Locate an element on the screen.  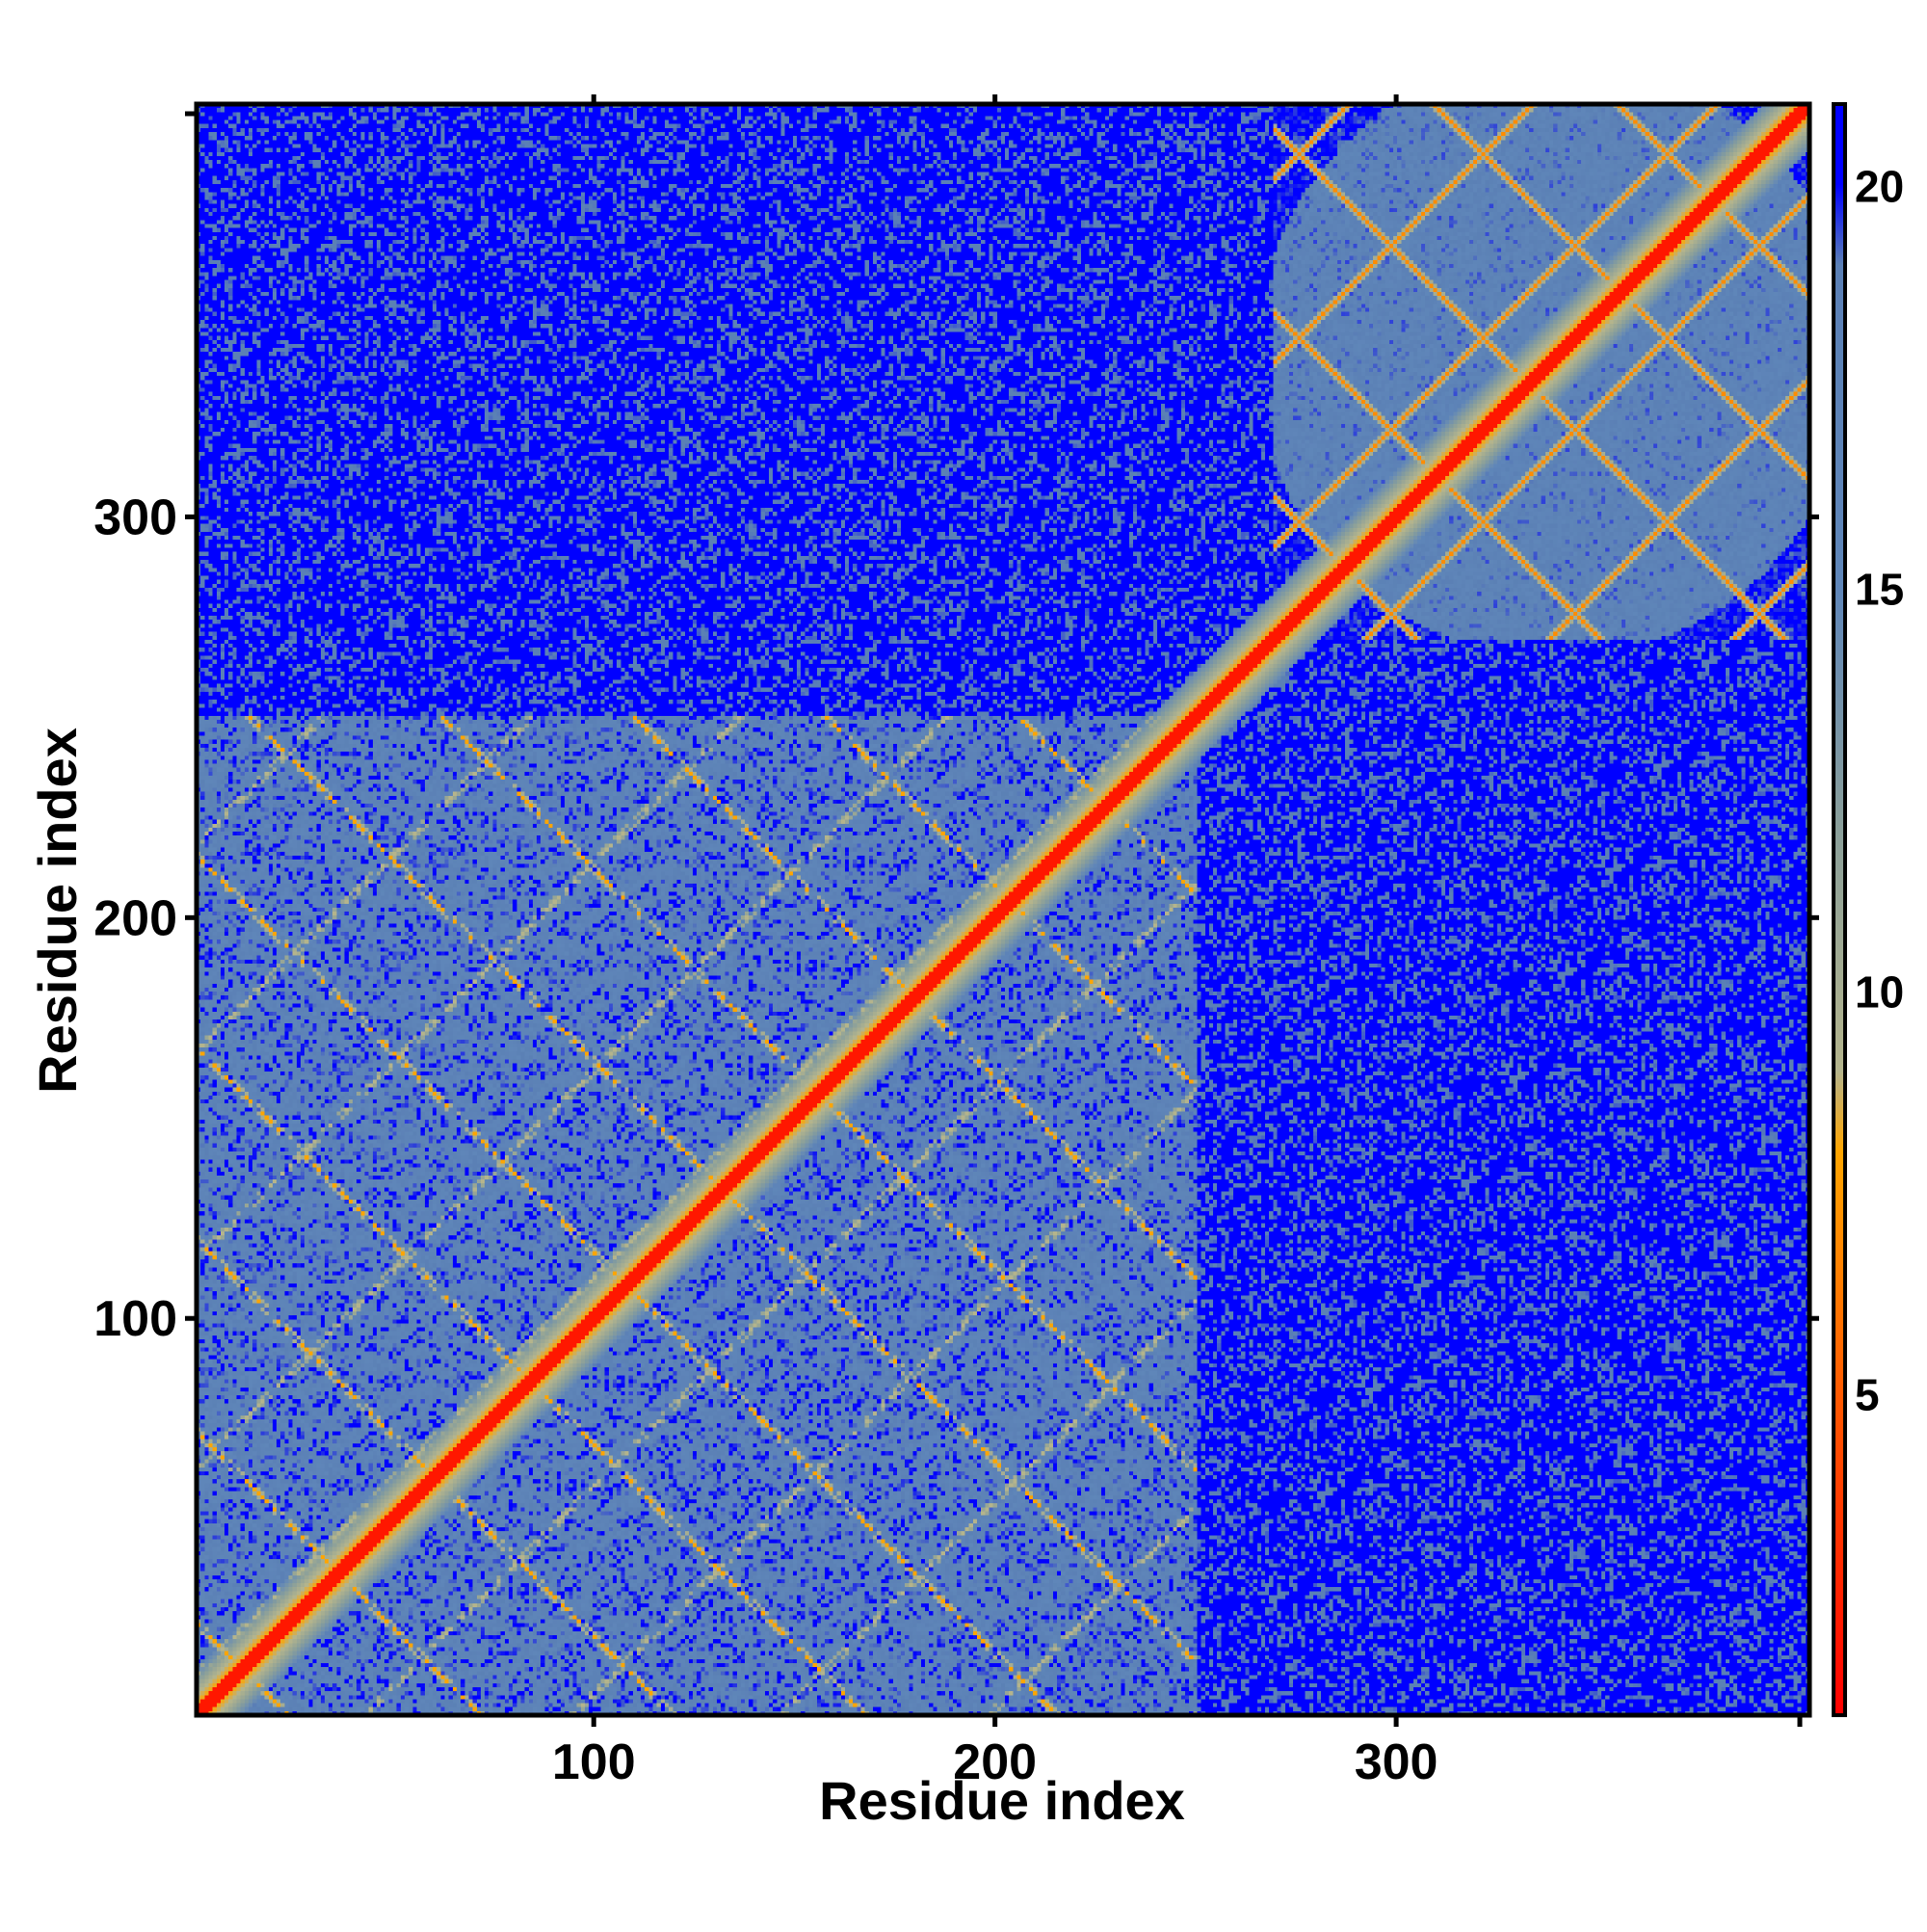
y-tick-label: 300 is located at coordinates (135, 517).